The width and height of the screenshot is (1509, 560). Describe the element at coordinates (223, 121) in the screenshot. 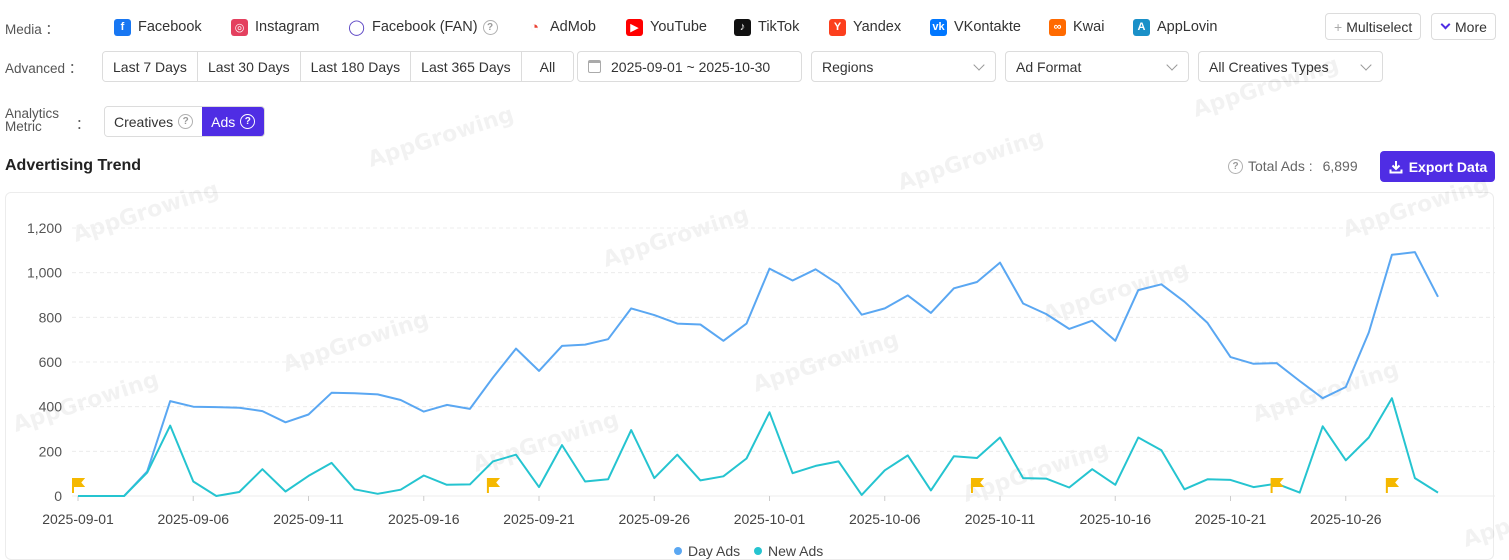

I see `metric-label: Ads` at that location.